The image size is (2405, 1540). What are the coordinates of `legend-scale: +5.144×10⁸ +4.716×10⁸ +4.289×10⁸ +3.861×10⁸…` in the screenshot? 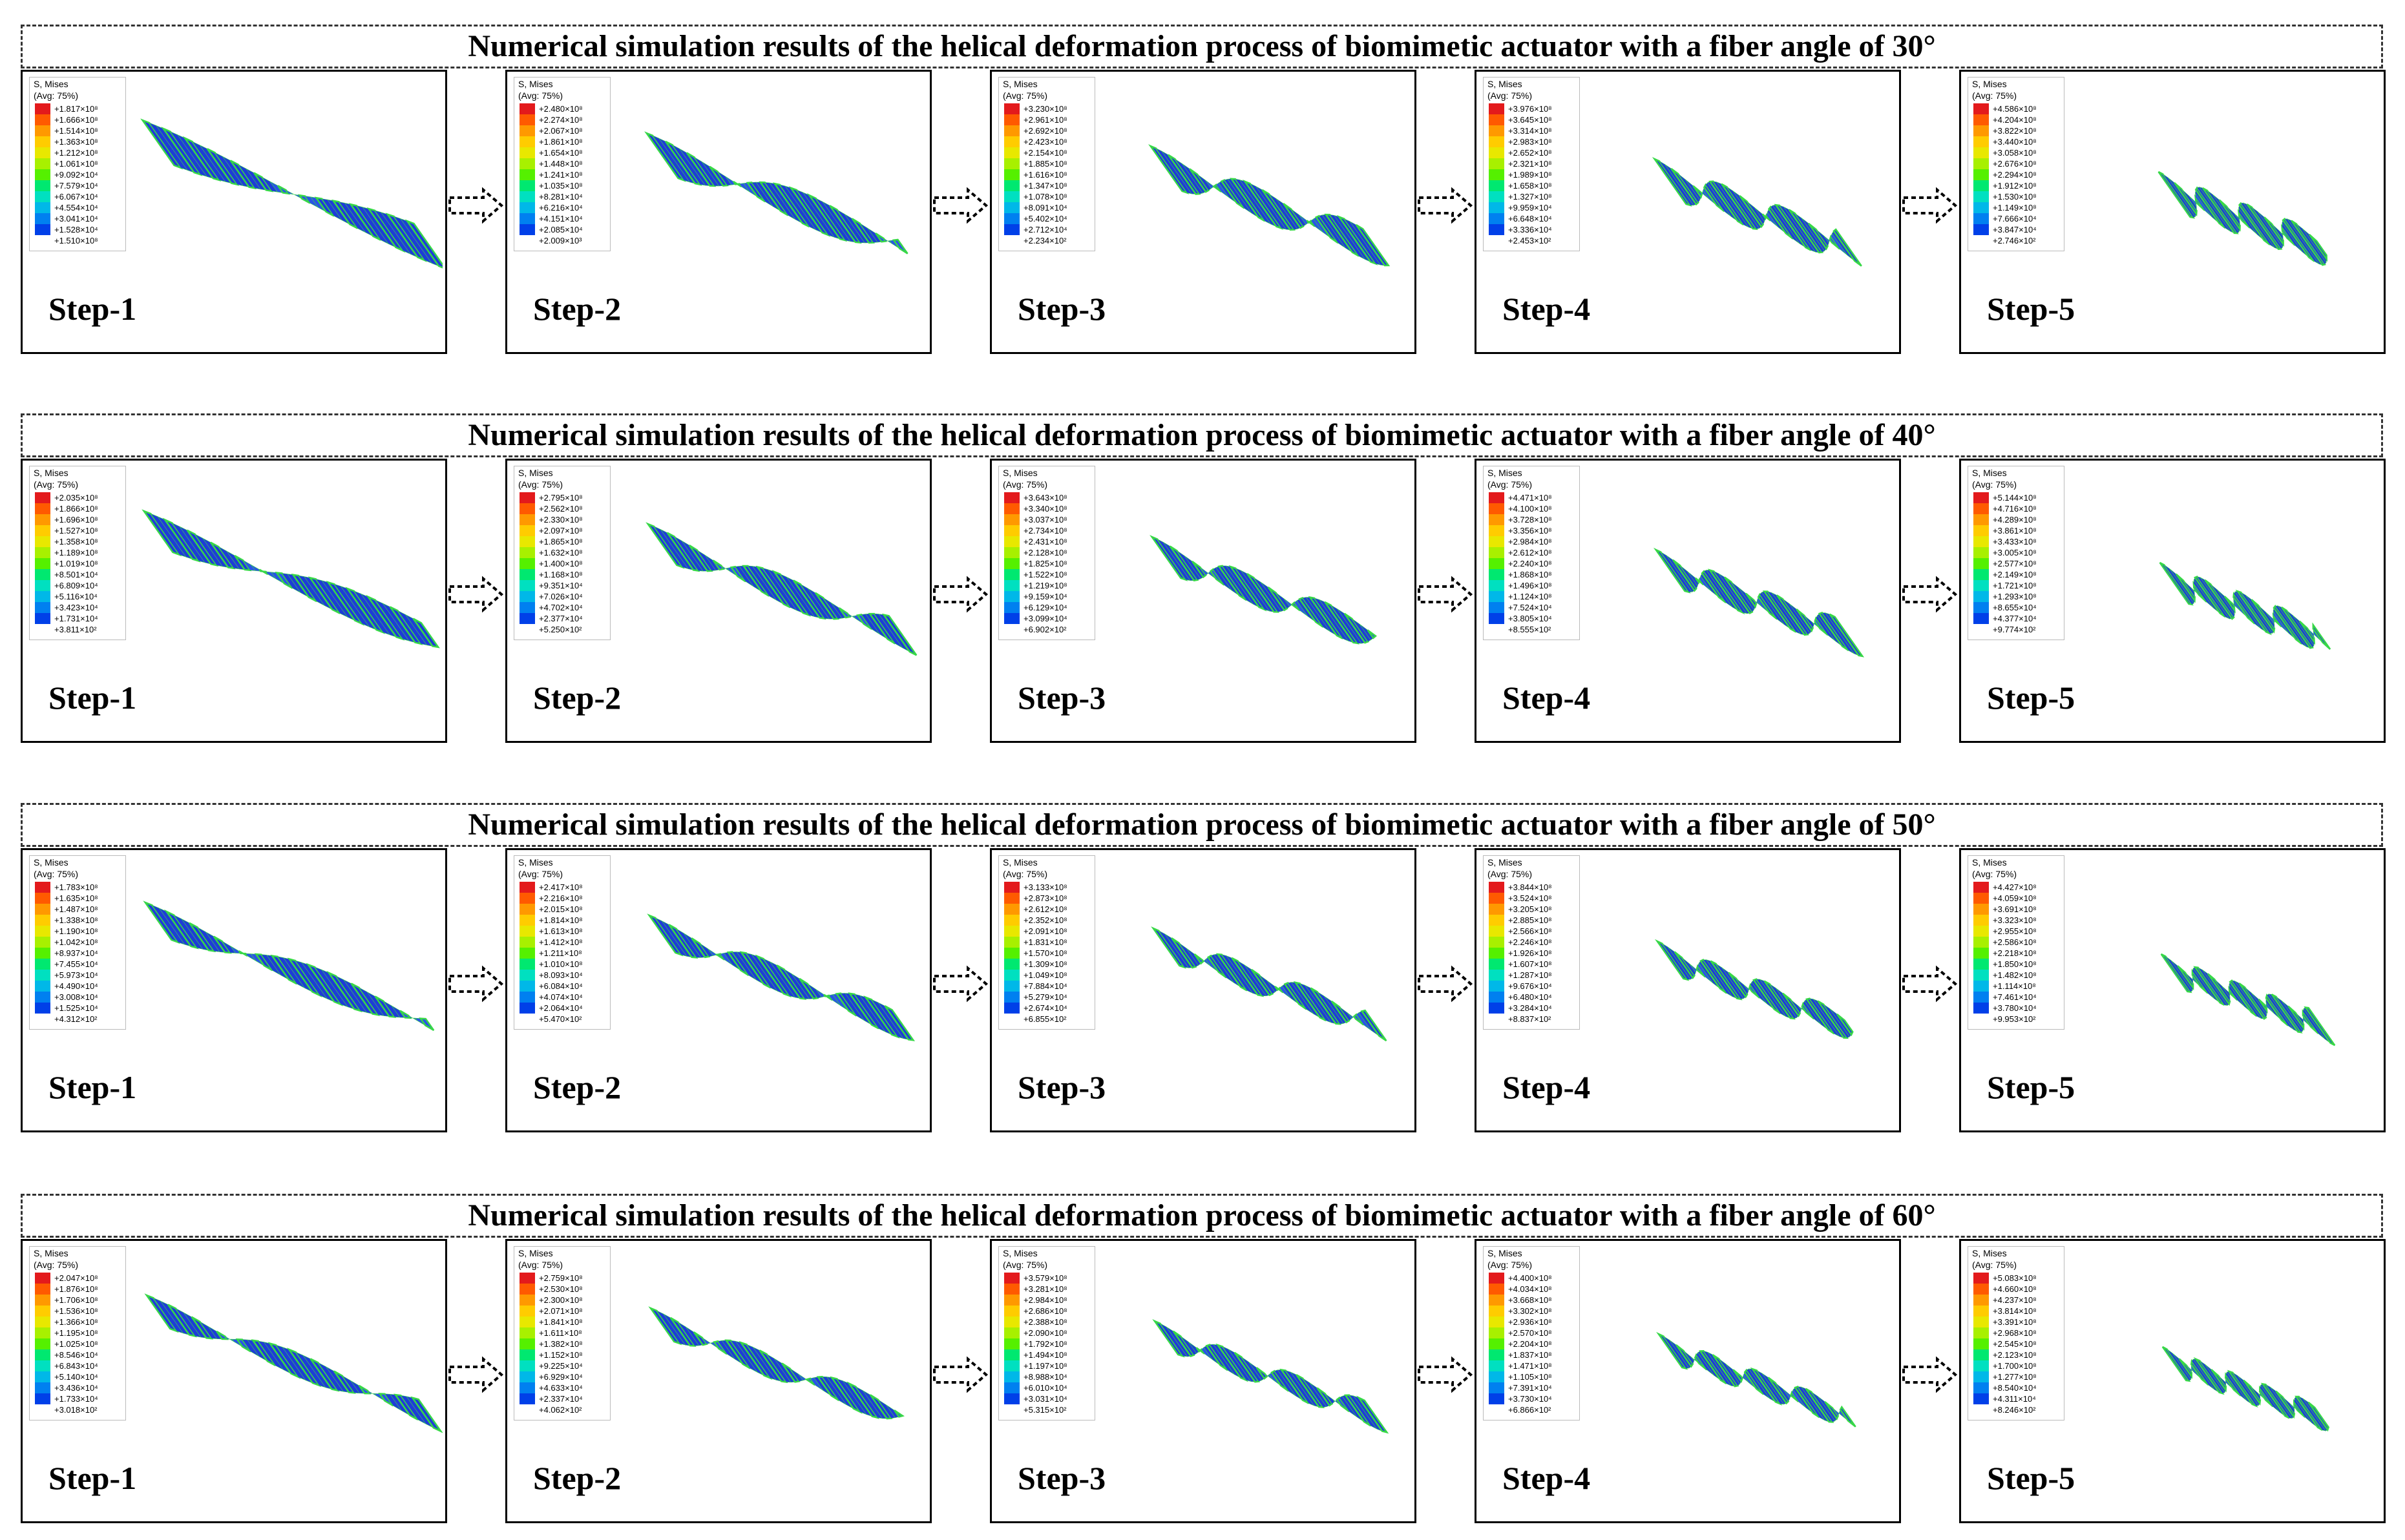 It's located at (2017, 563).